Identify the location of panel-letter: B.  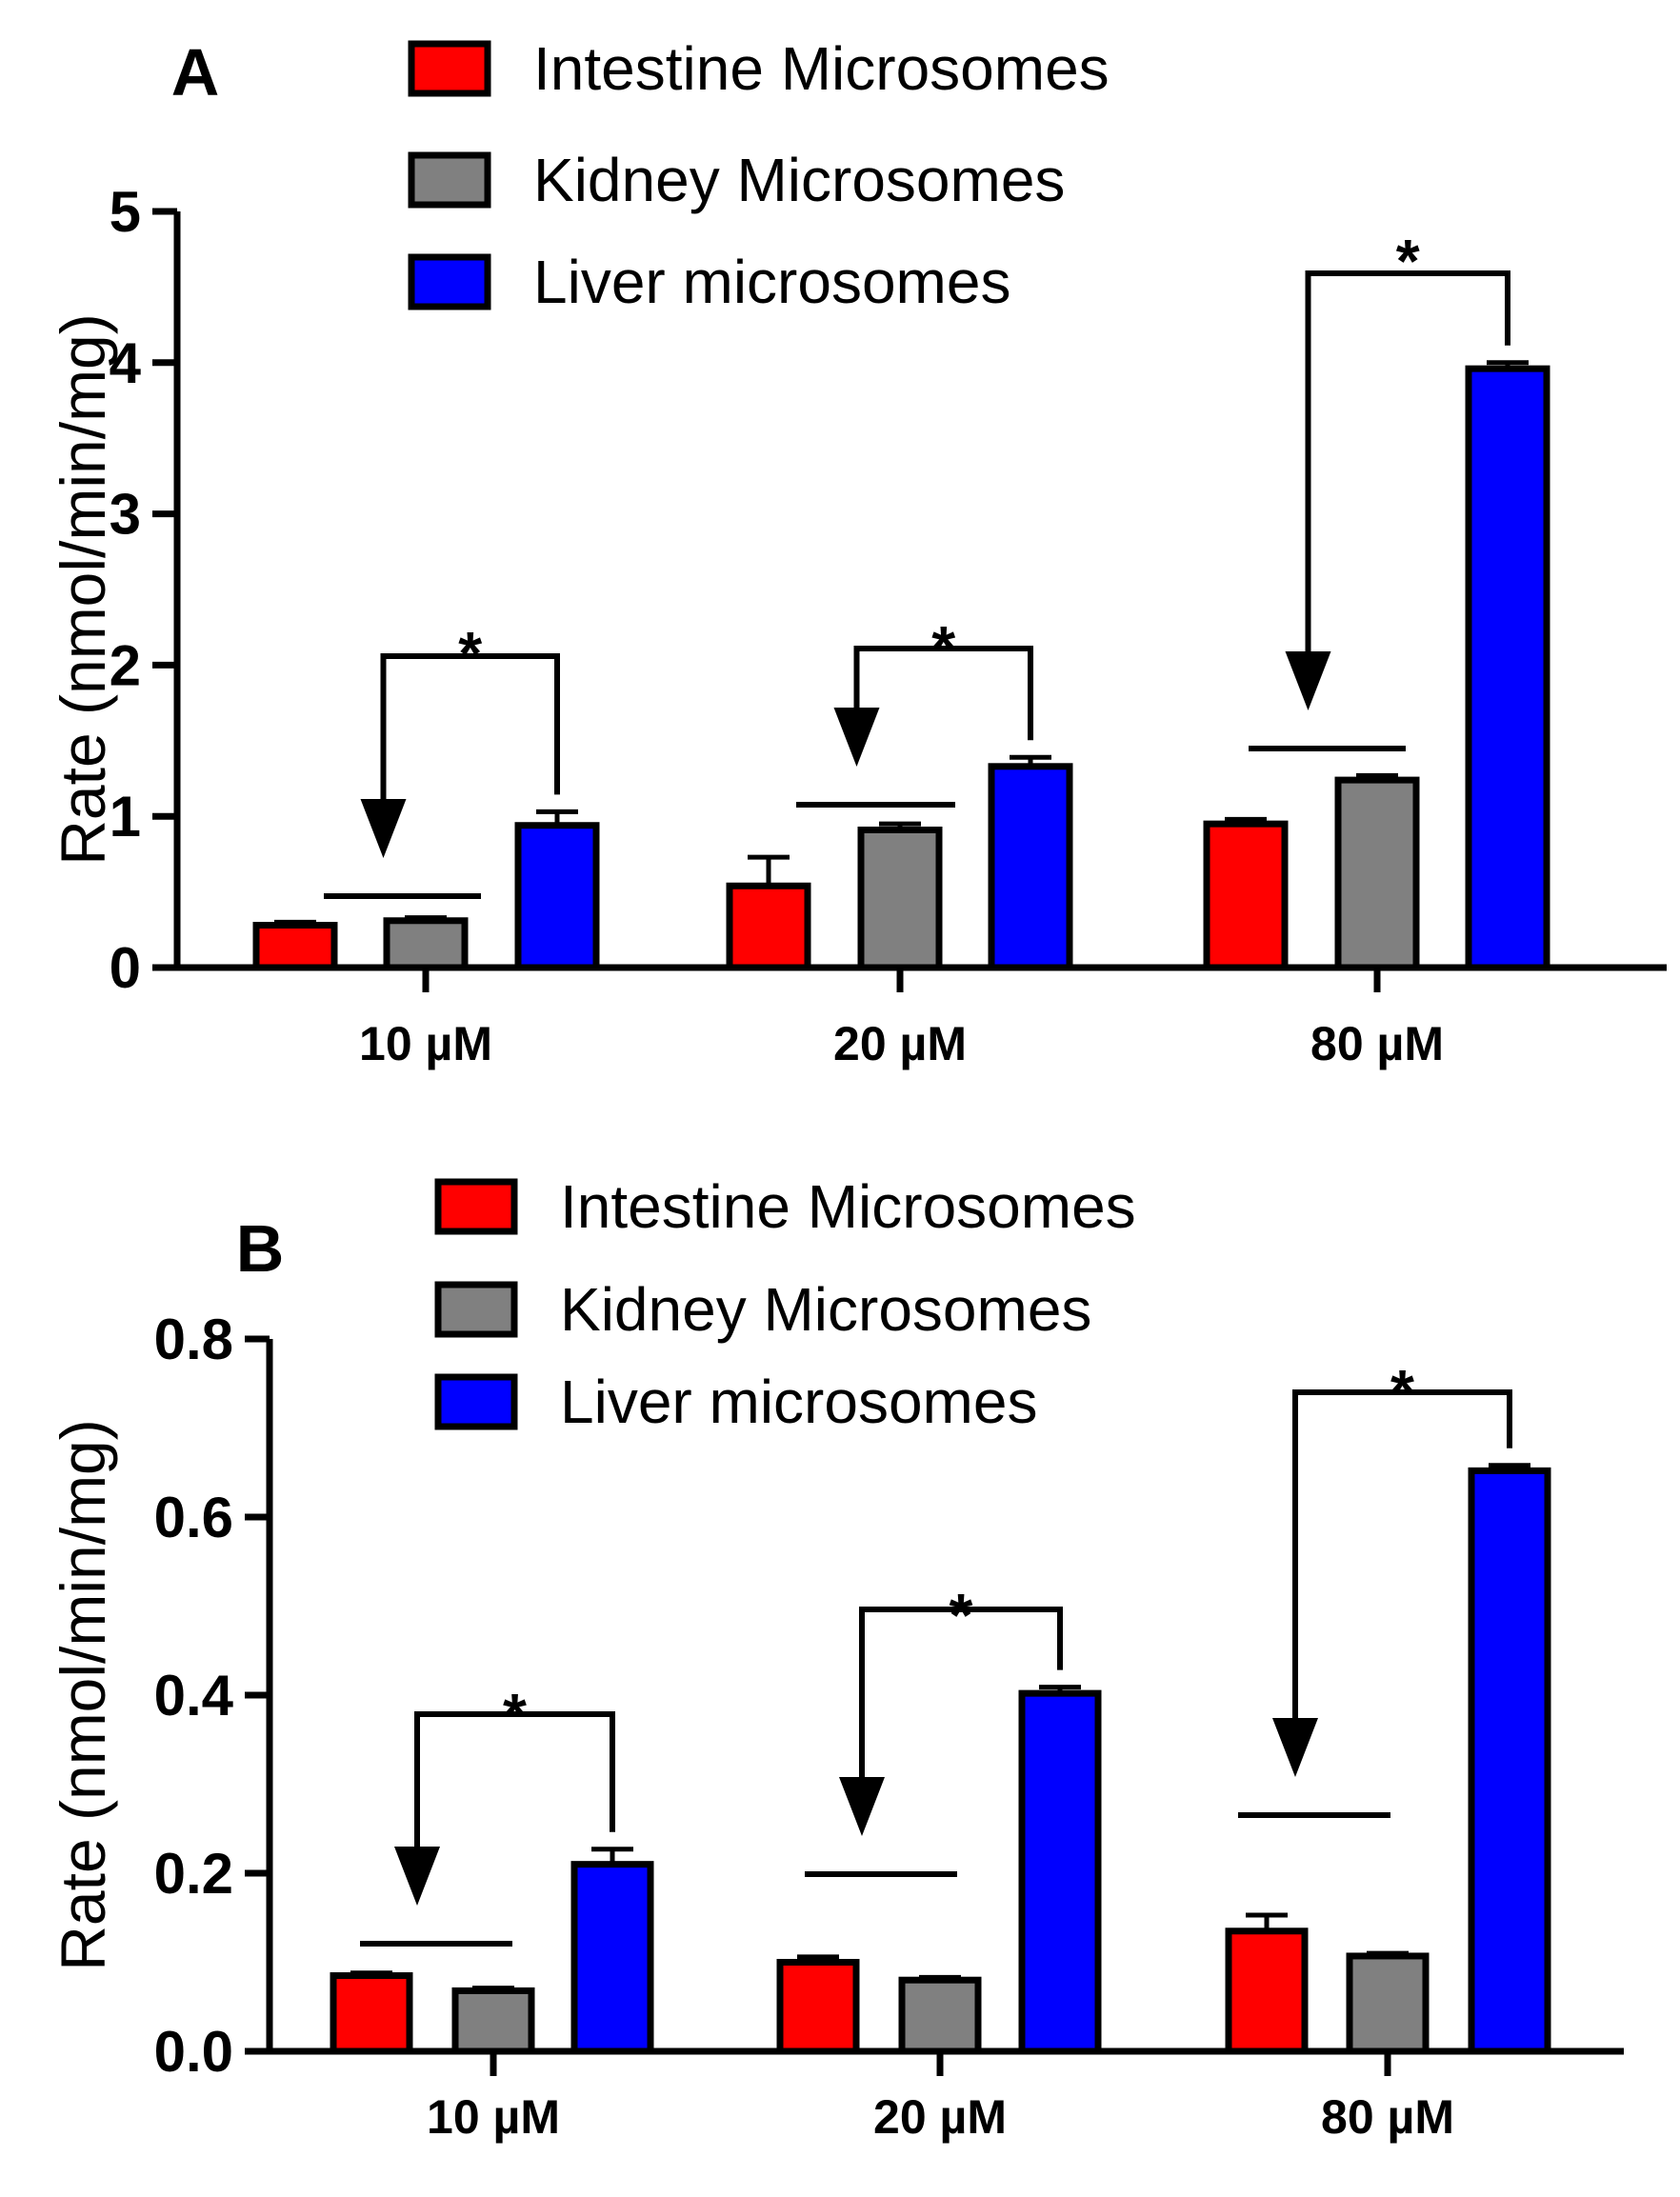
(260, 1248).